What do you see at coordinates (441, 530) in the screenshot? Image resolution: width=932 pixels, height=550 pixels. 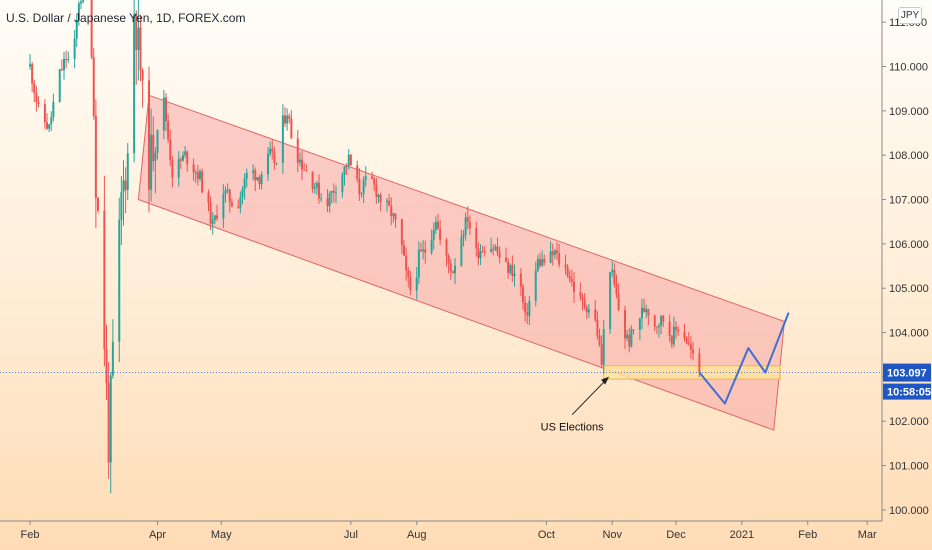 I see `time-axis: Feb Apr May Jul Aug Oct Nov Dec 2021 Feb Mar` at bounding box center [441, 530].